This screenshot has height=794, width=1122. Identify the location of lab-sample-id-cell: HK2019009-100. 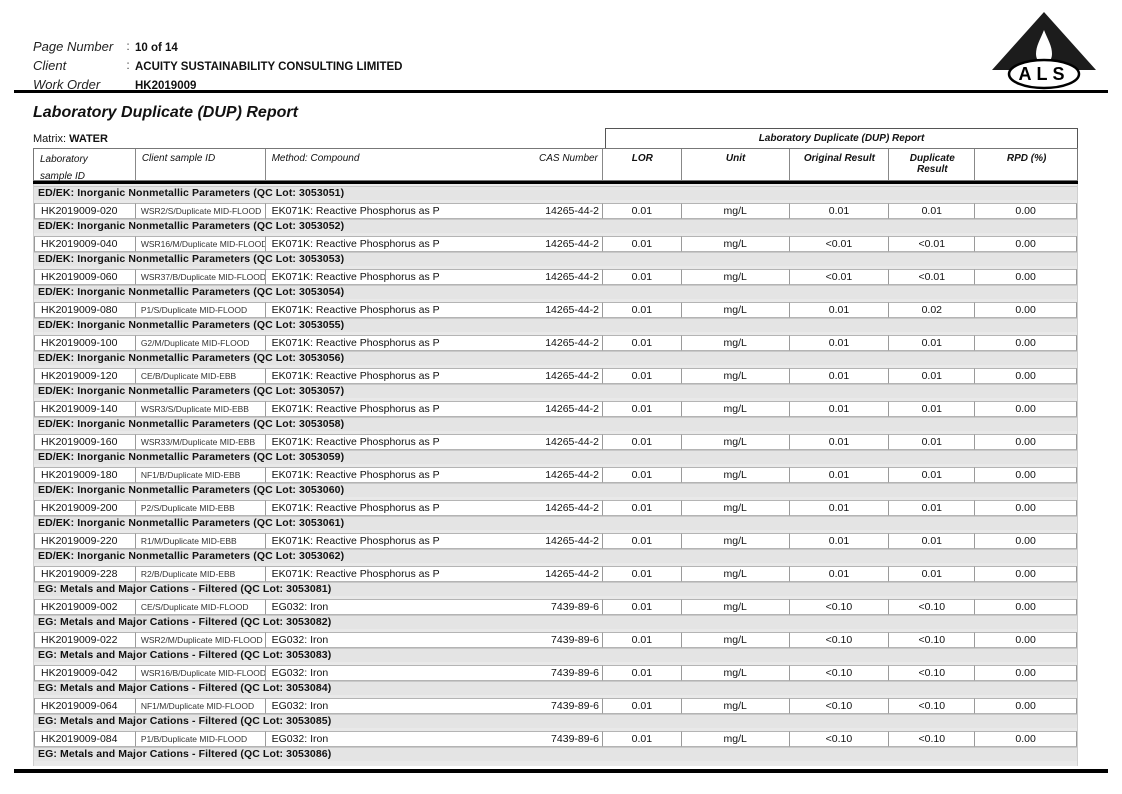
(85, 343).